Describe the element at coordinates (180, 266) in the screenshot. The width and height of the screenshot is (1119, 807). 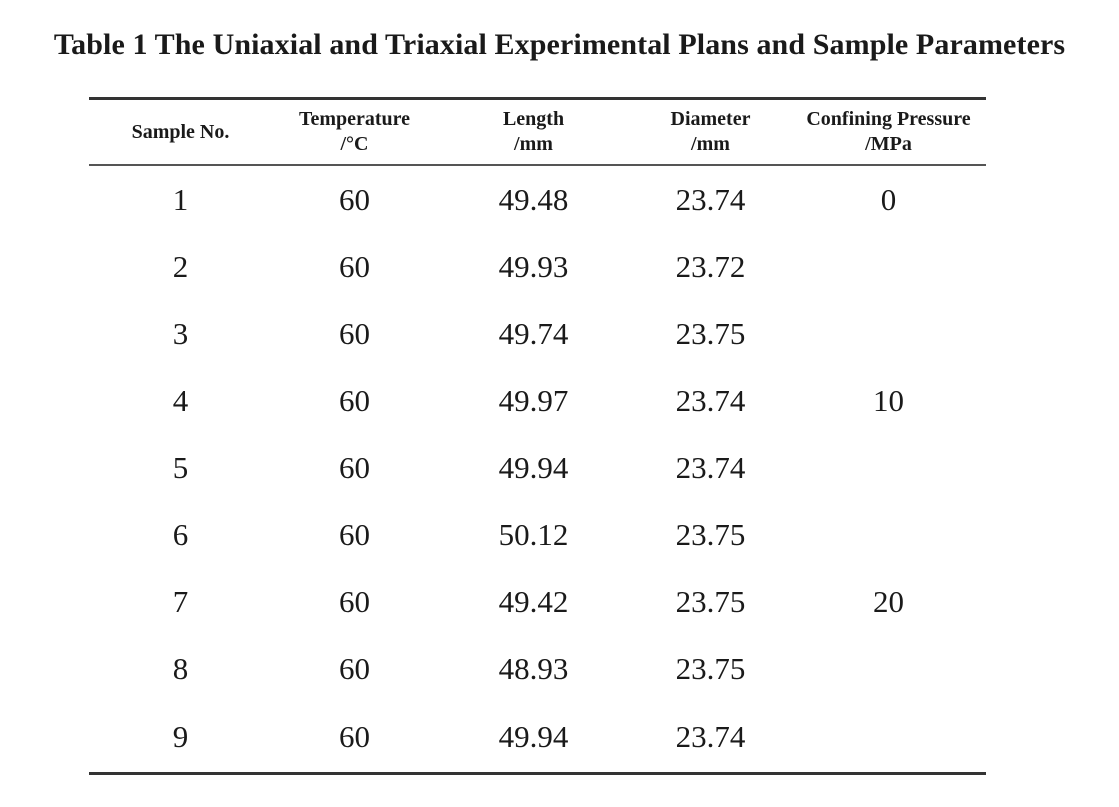
I see `cell-sample-no: 2` at that location.